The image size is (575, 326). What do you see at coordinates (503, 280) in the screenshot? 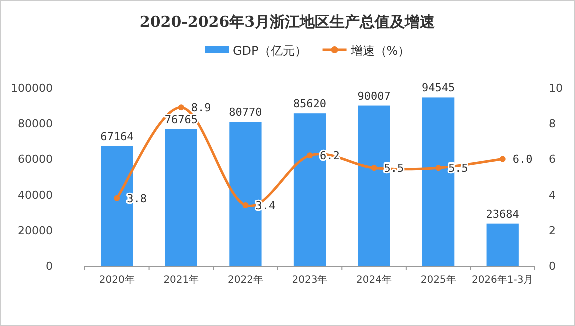
I see `x-tick-label: 2026年1-3月` at bounding box center [503, 280].